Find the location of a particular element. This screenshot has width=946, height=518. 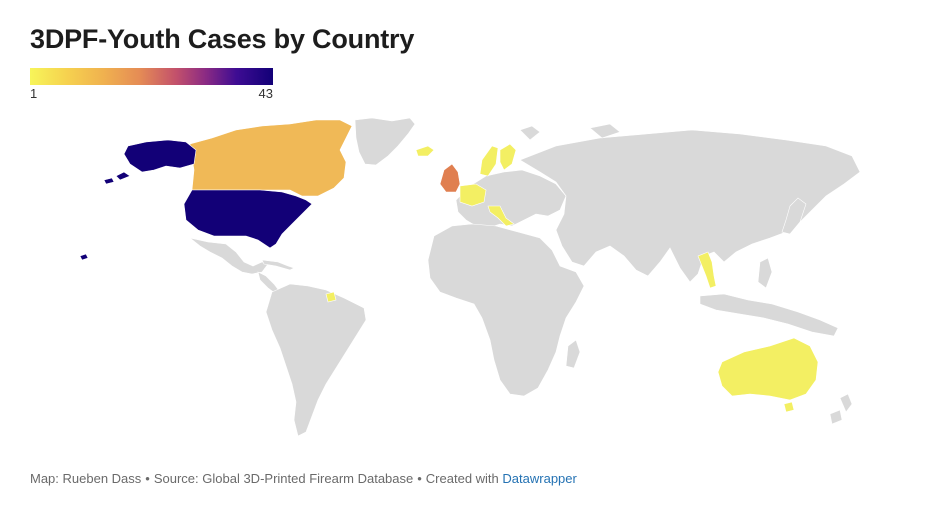

datawrapper-link: Datawrapper is located at coordinates (539, 478).